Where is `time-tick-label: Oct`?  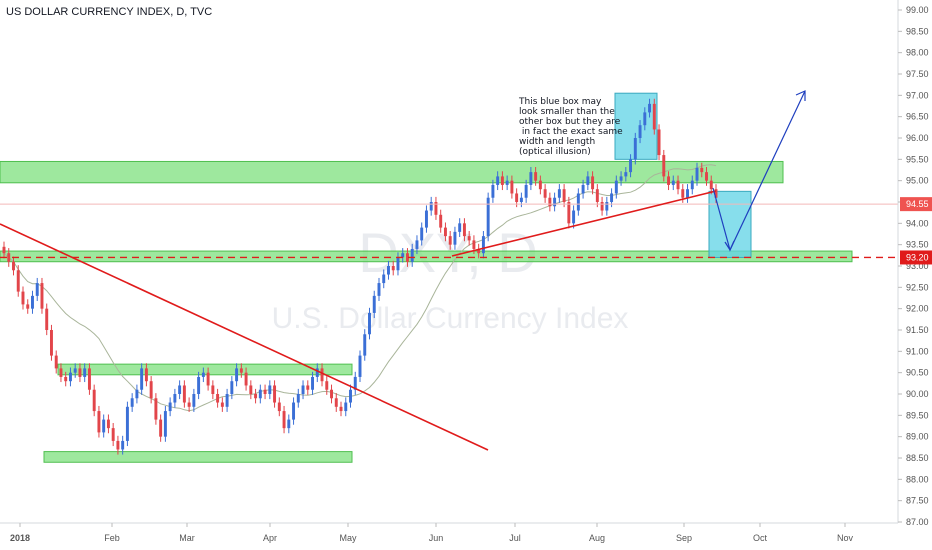
time-tick-label: Oct is located at coordinates (760, 538).